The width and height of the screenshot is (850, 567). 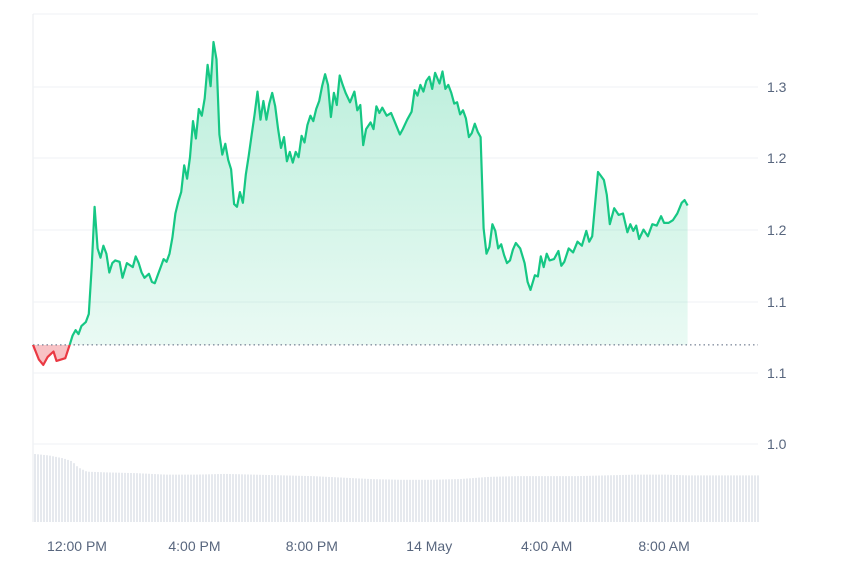 I want to click on x-tick-label: 4:00 PM, so click(x=194, y=546).